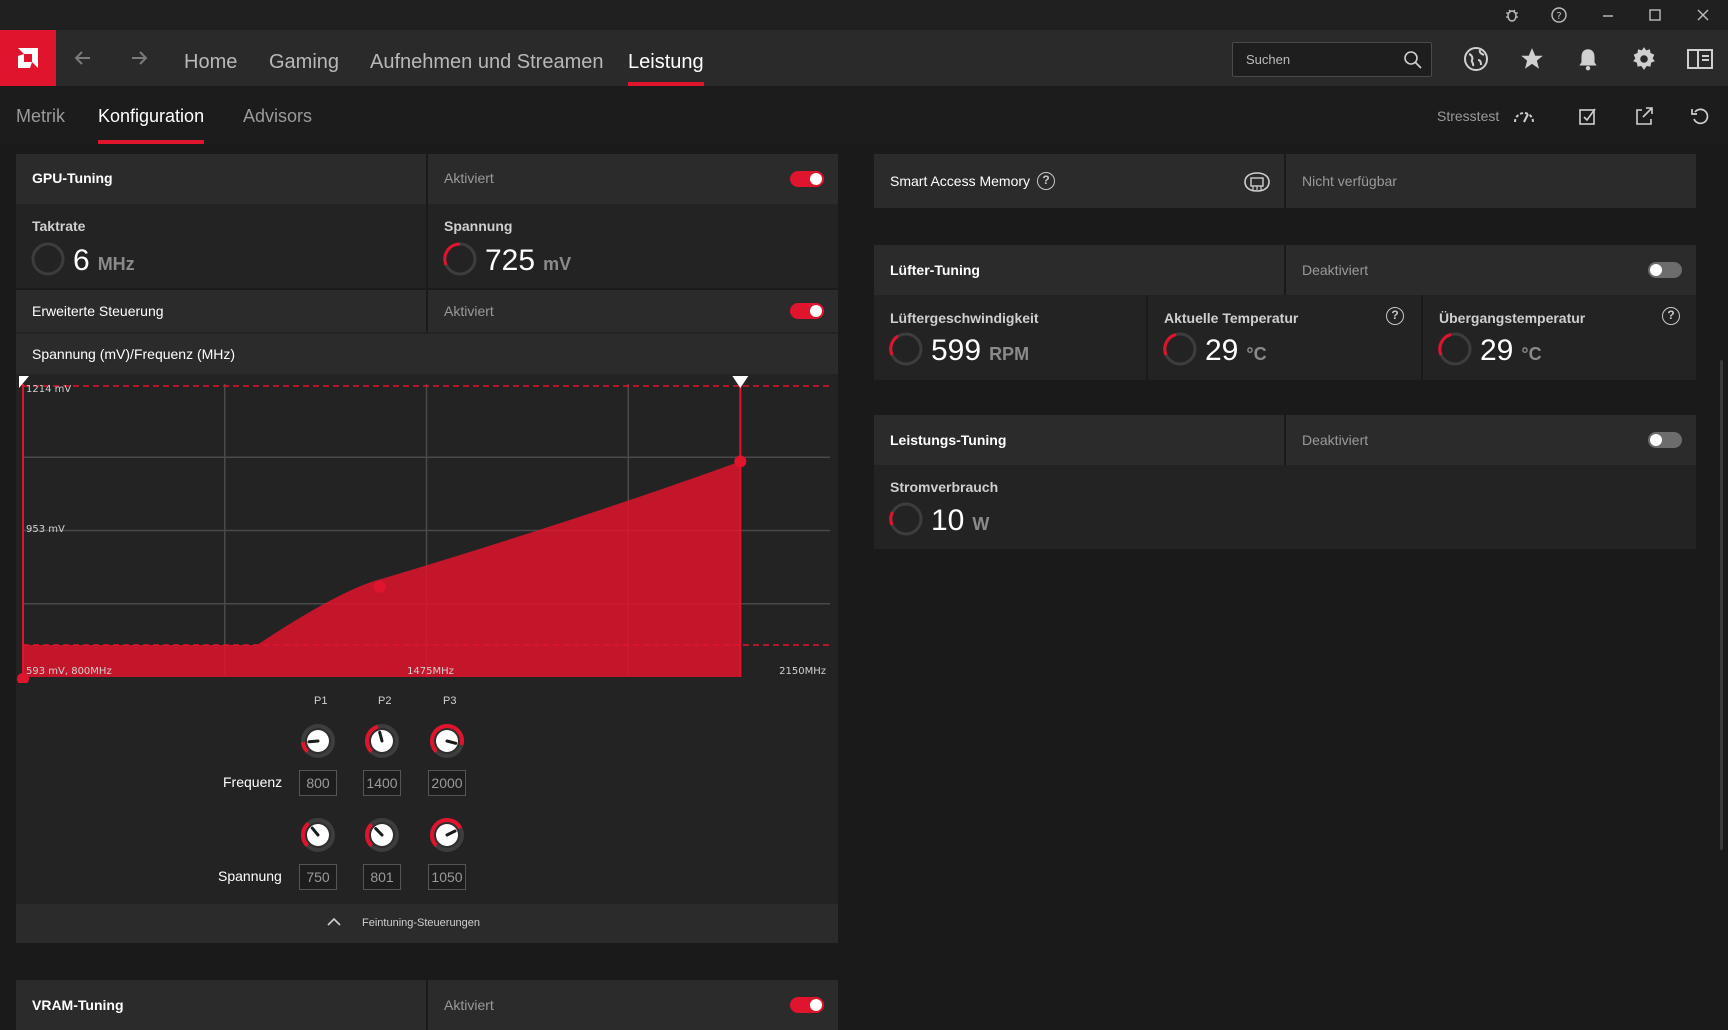  I want to click on search-box, so click(1332, 59).